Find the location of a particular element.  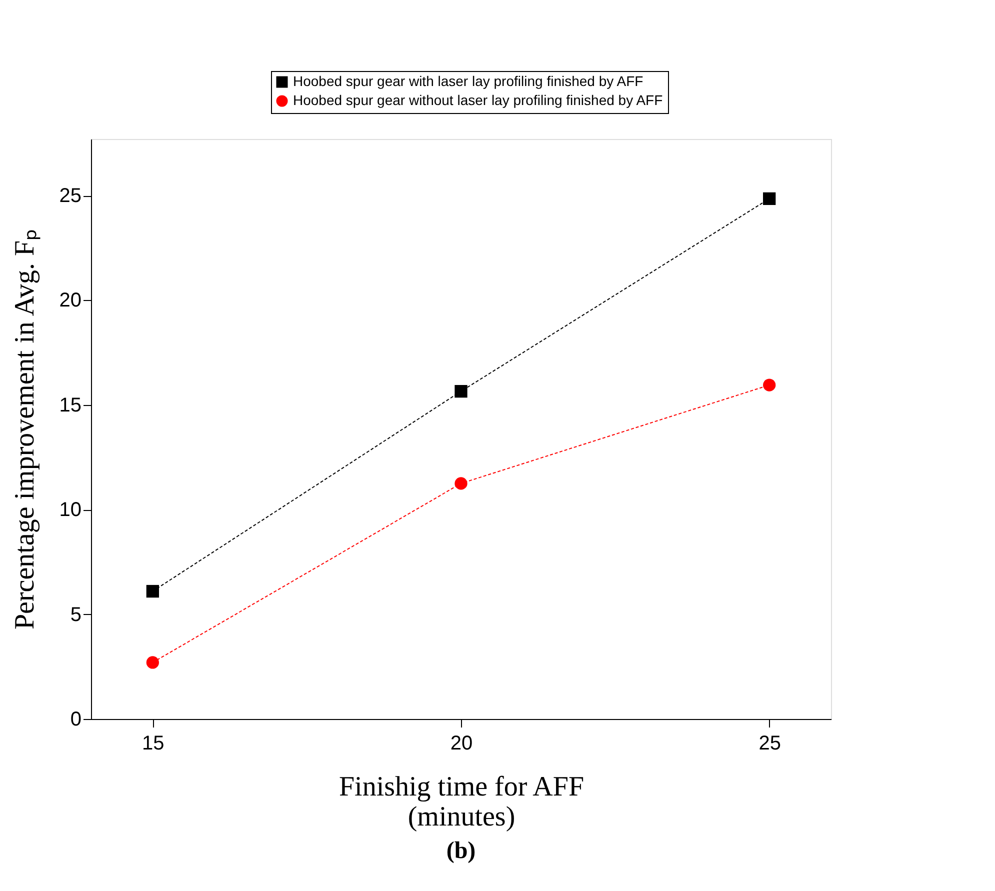

y-tick-label: 5 is located at coordinates (76, 615).